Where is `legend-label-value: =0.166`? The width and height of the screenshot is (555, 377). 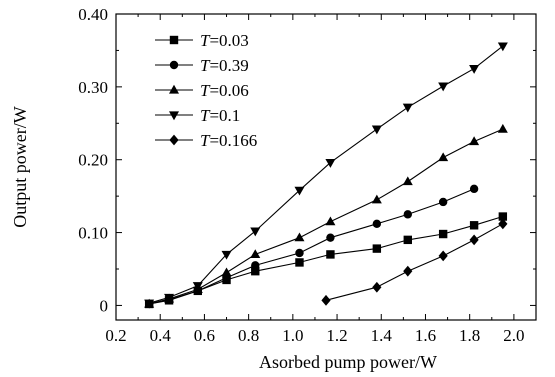 legend-label-value: =0.166 is located at coordinates (233, 140).